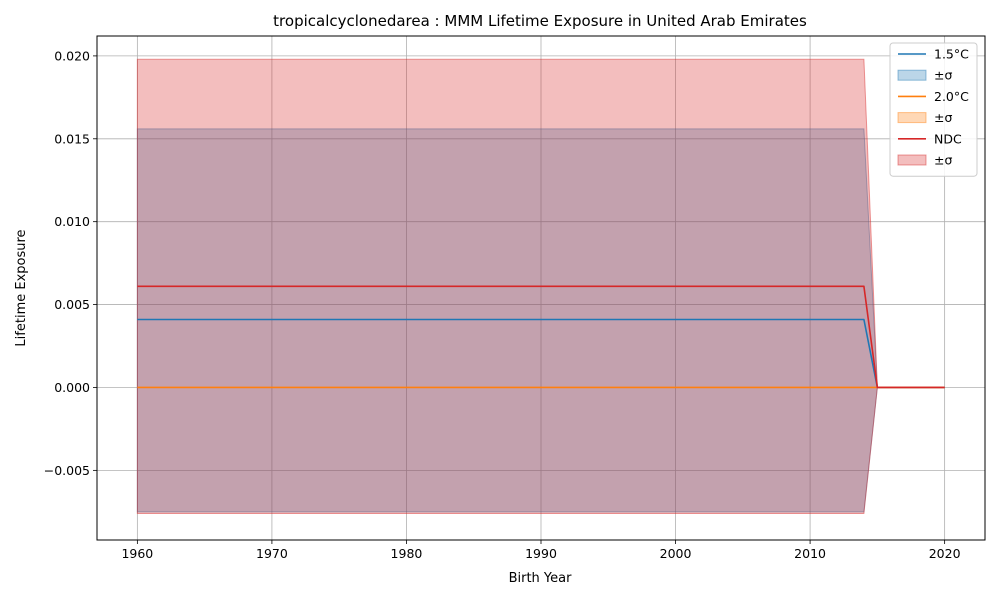  What do you see at coordinates (72, 304) in the screenshot?
I see `y-tick-label: 0.005` at bounding box center [72, 304].